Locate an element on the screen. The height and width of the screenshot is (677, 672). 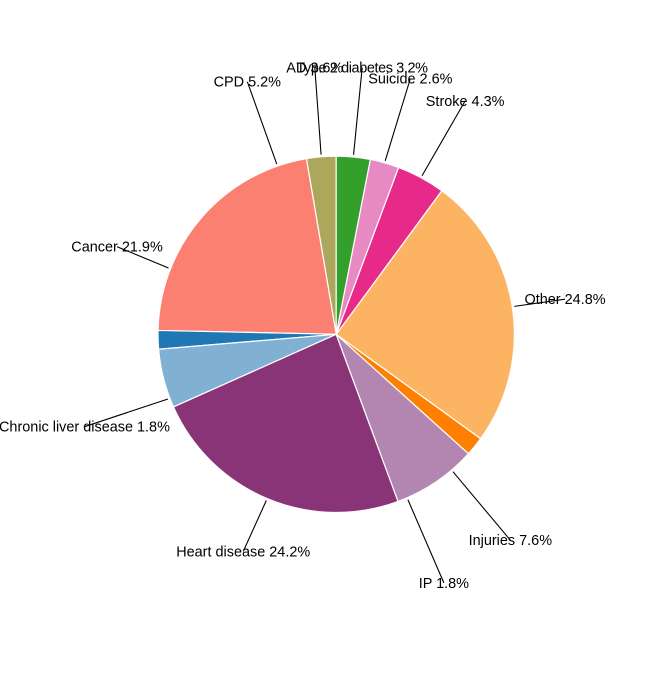
svg-text: Type 2 diabetes 3.2% is located at coordinates (362, 68).